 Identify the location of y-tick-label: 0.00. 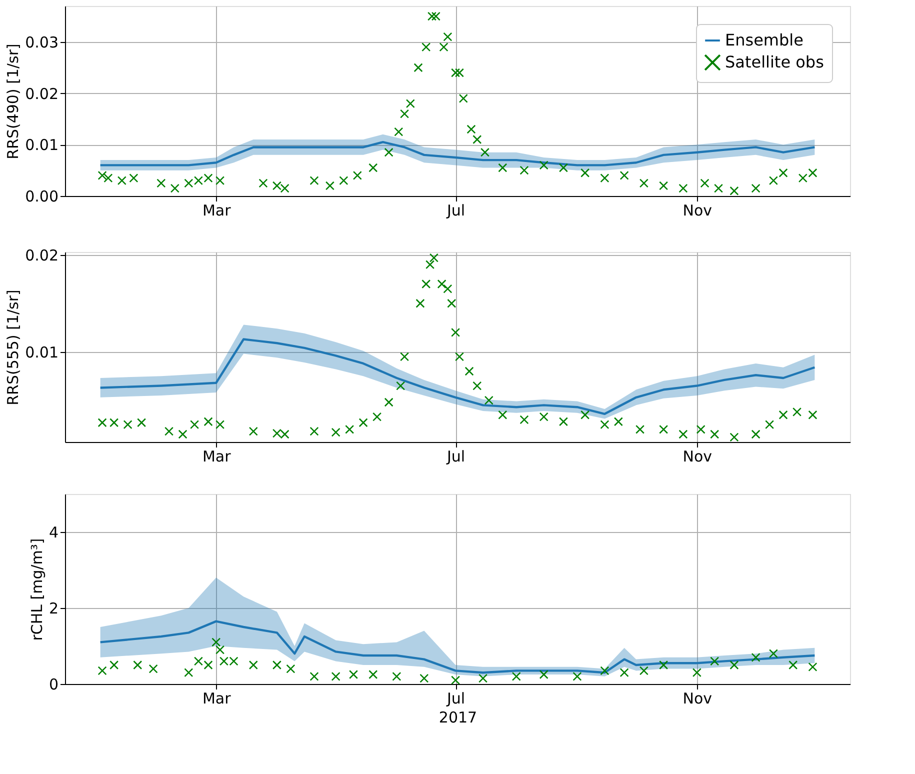
(41, 197).